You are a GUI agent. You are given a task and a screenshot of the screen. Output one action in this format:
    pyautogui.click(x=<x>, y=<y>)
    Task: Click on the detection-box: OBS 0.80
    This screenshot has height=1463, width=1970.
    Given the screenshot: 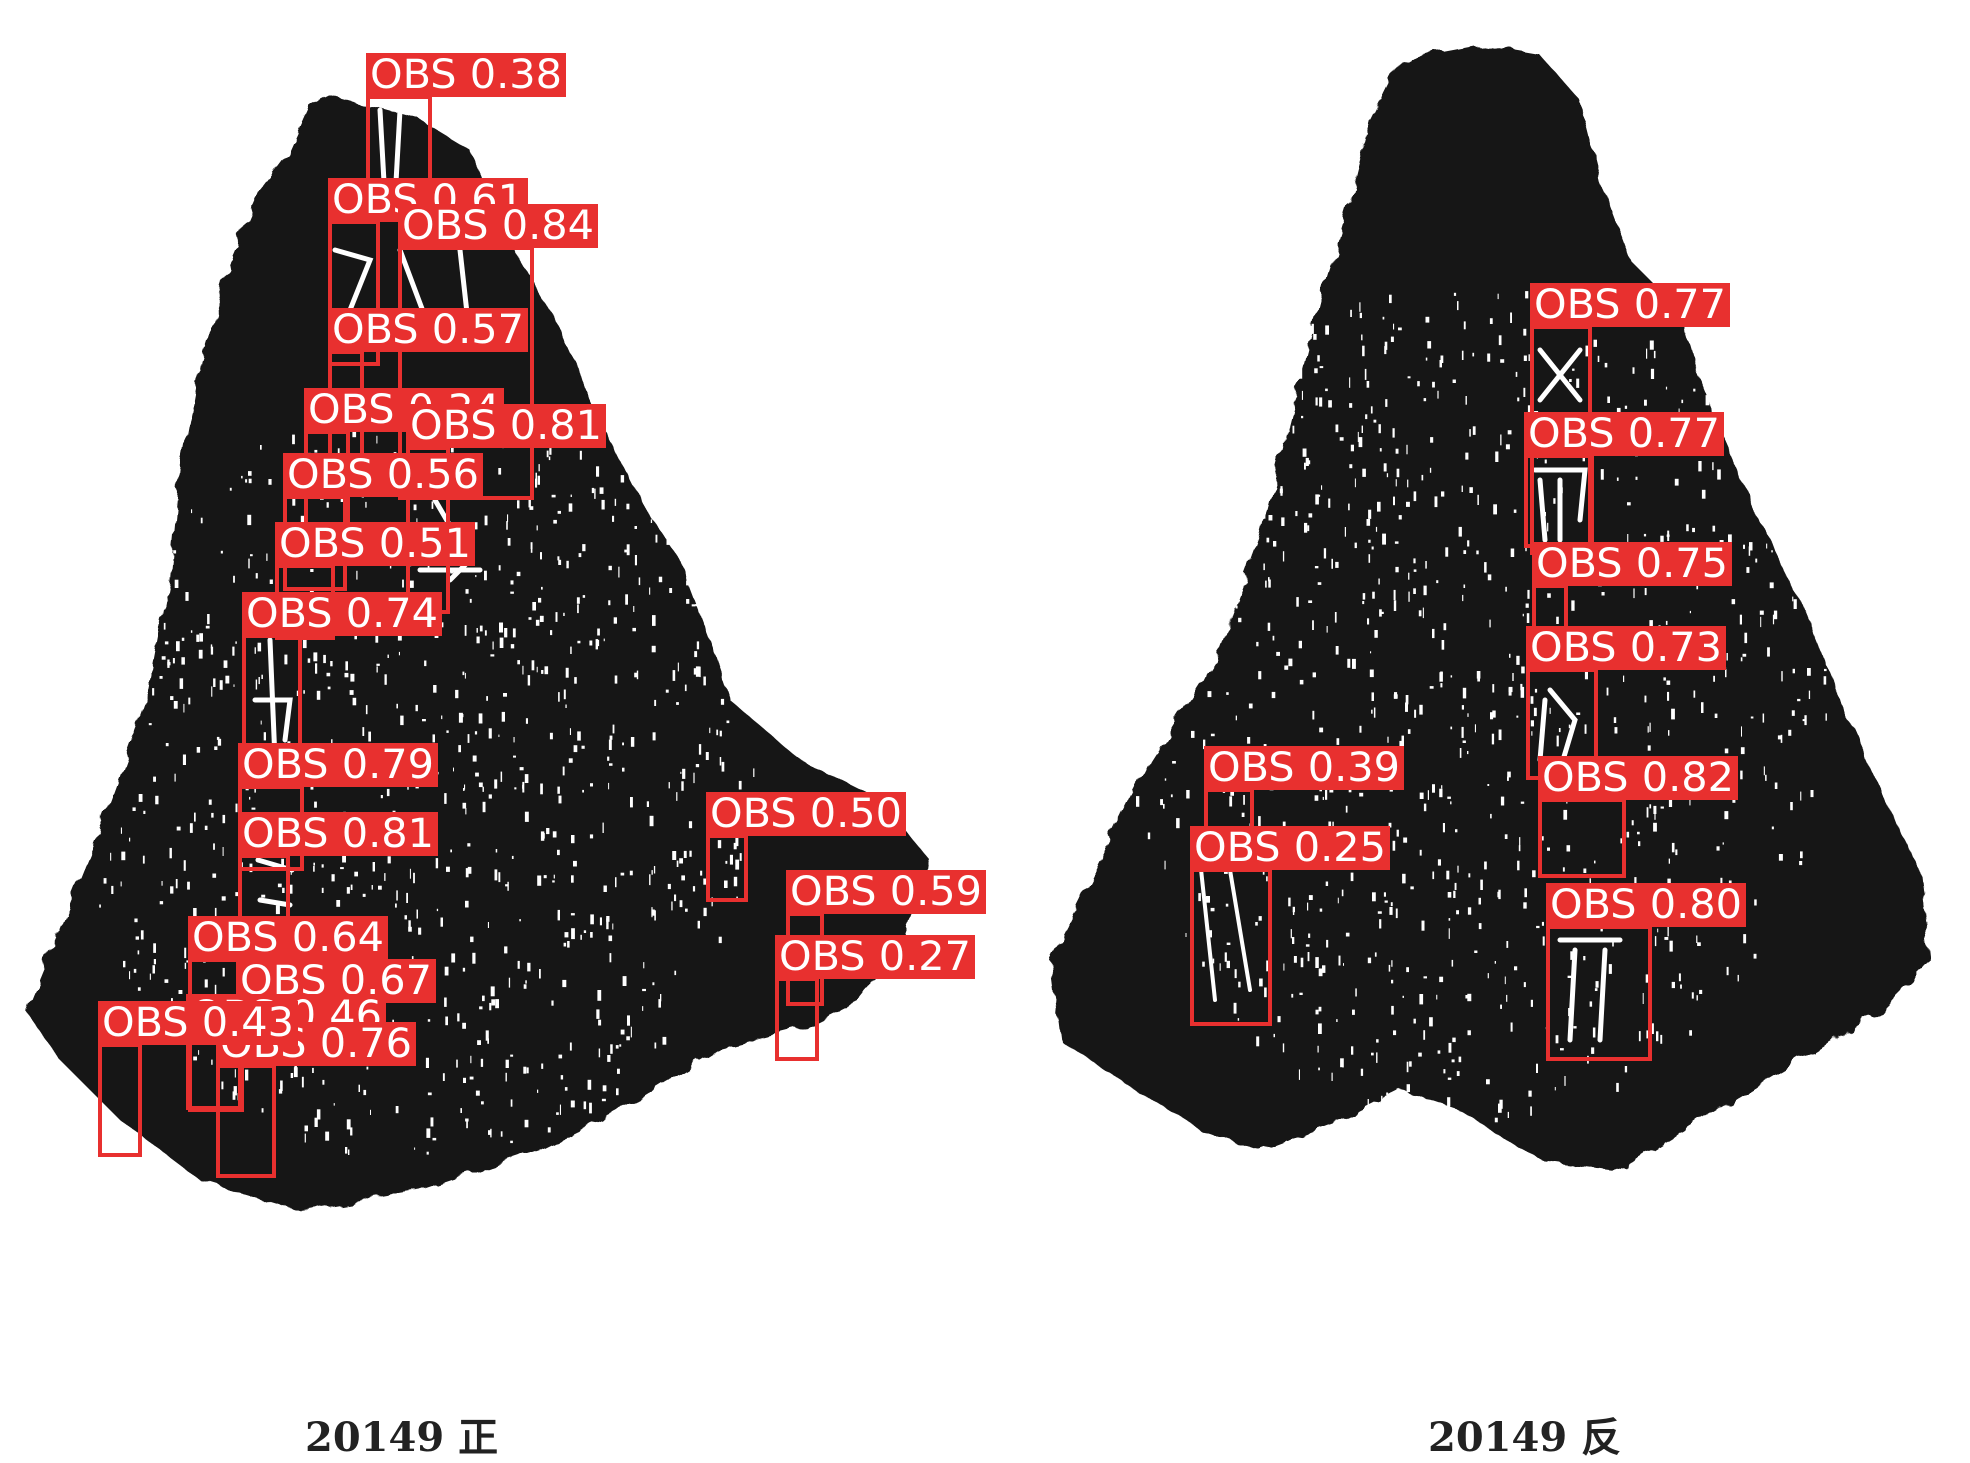 What is the action you would take?
    pyautogui.click(x=1646, y=971)
    